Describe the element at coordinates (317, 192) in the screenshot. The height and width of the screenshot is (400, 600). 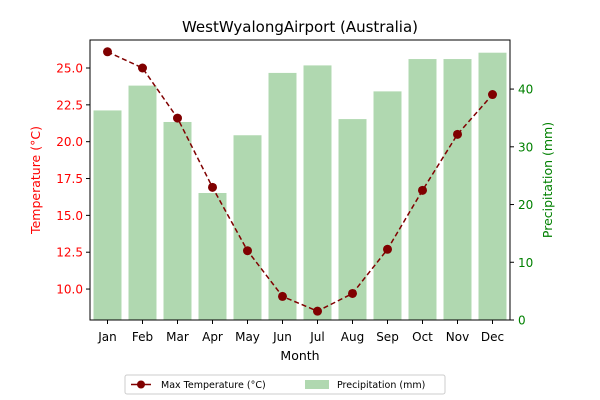
I see `precip-bar-jul` at that location.